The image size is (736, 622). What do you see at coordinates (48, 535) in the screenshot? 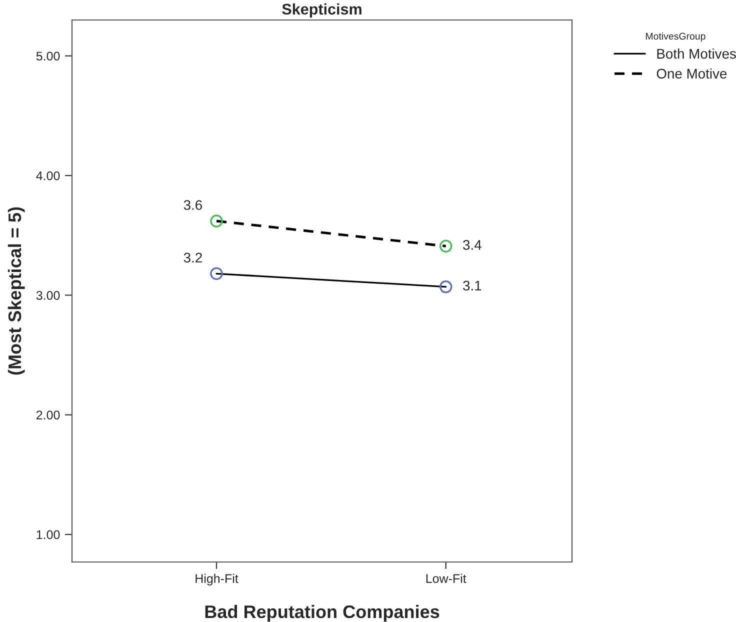
I see `y-tick-label: 1.00` at bounding box center [48, 535].